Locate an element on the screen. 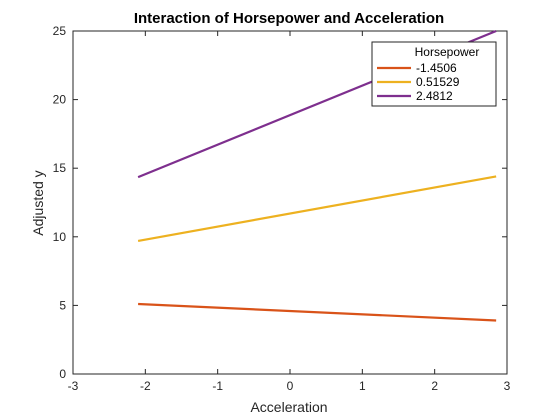  y-tick-label: 20 is located at coordinates (60, 100).